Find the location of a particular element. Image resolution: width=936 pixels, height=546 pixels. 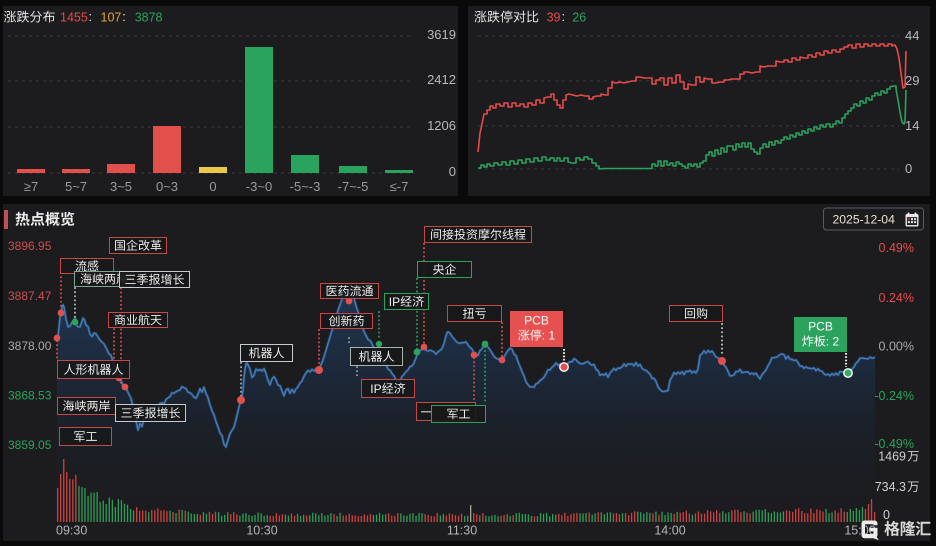

svg-text: ≥7 is located at coordinates (31, 186).